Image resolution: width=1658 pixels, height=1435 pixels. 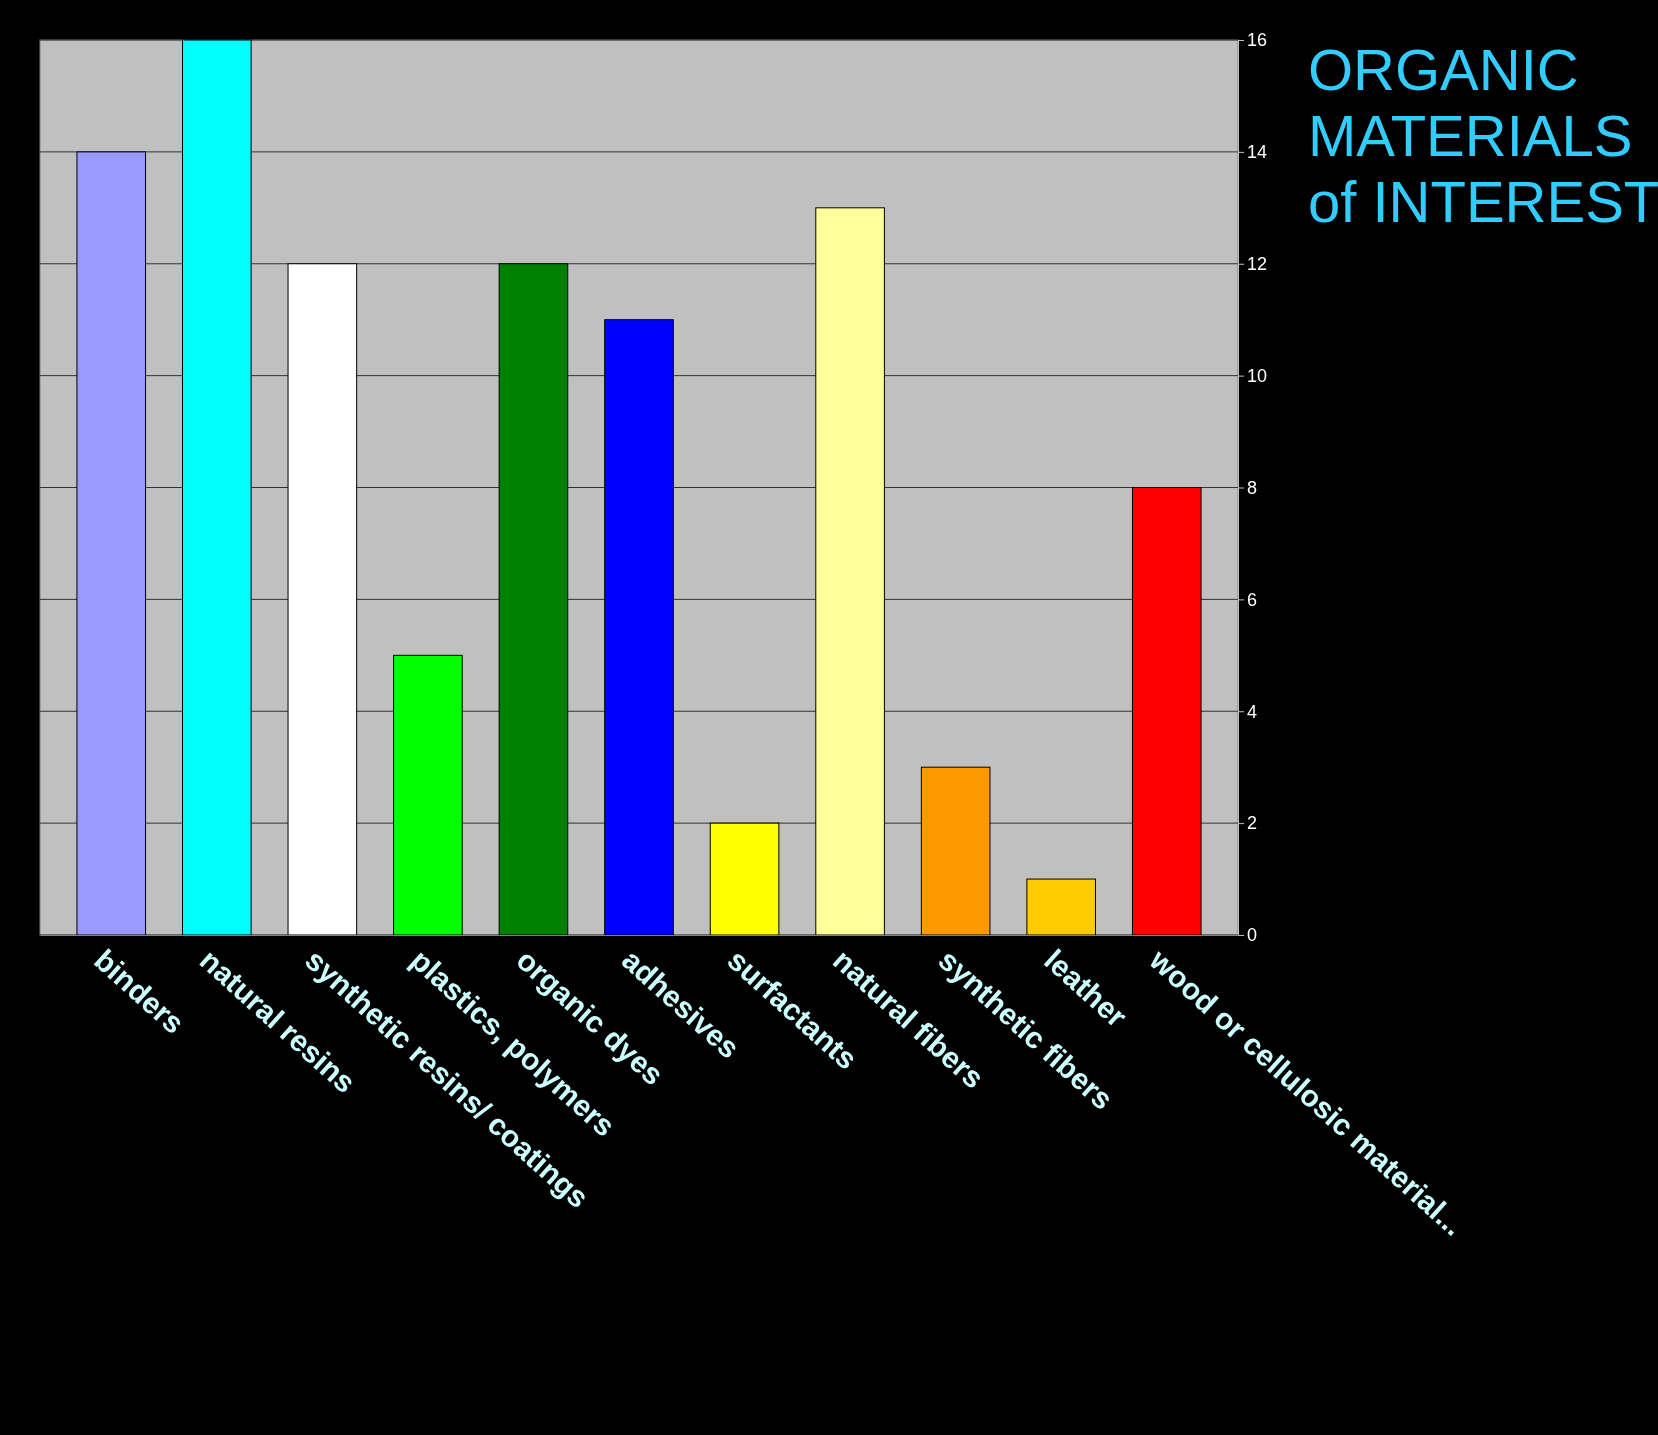 What do you see at coordinates (1252, 599) in the screenshot?
I see `y-tick-label: 6` at bounding box center [1252, 599].